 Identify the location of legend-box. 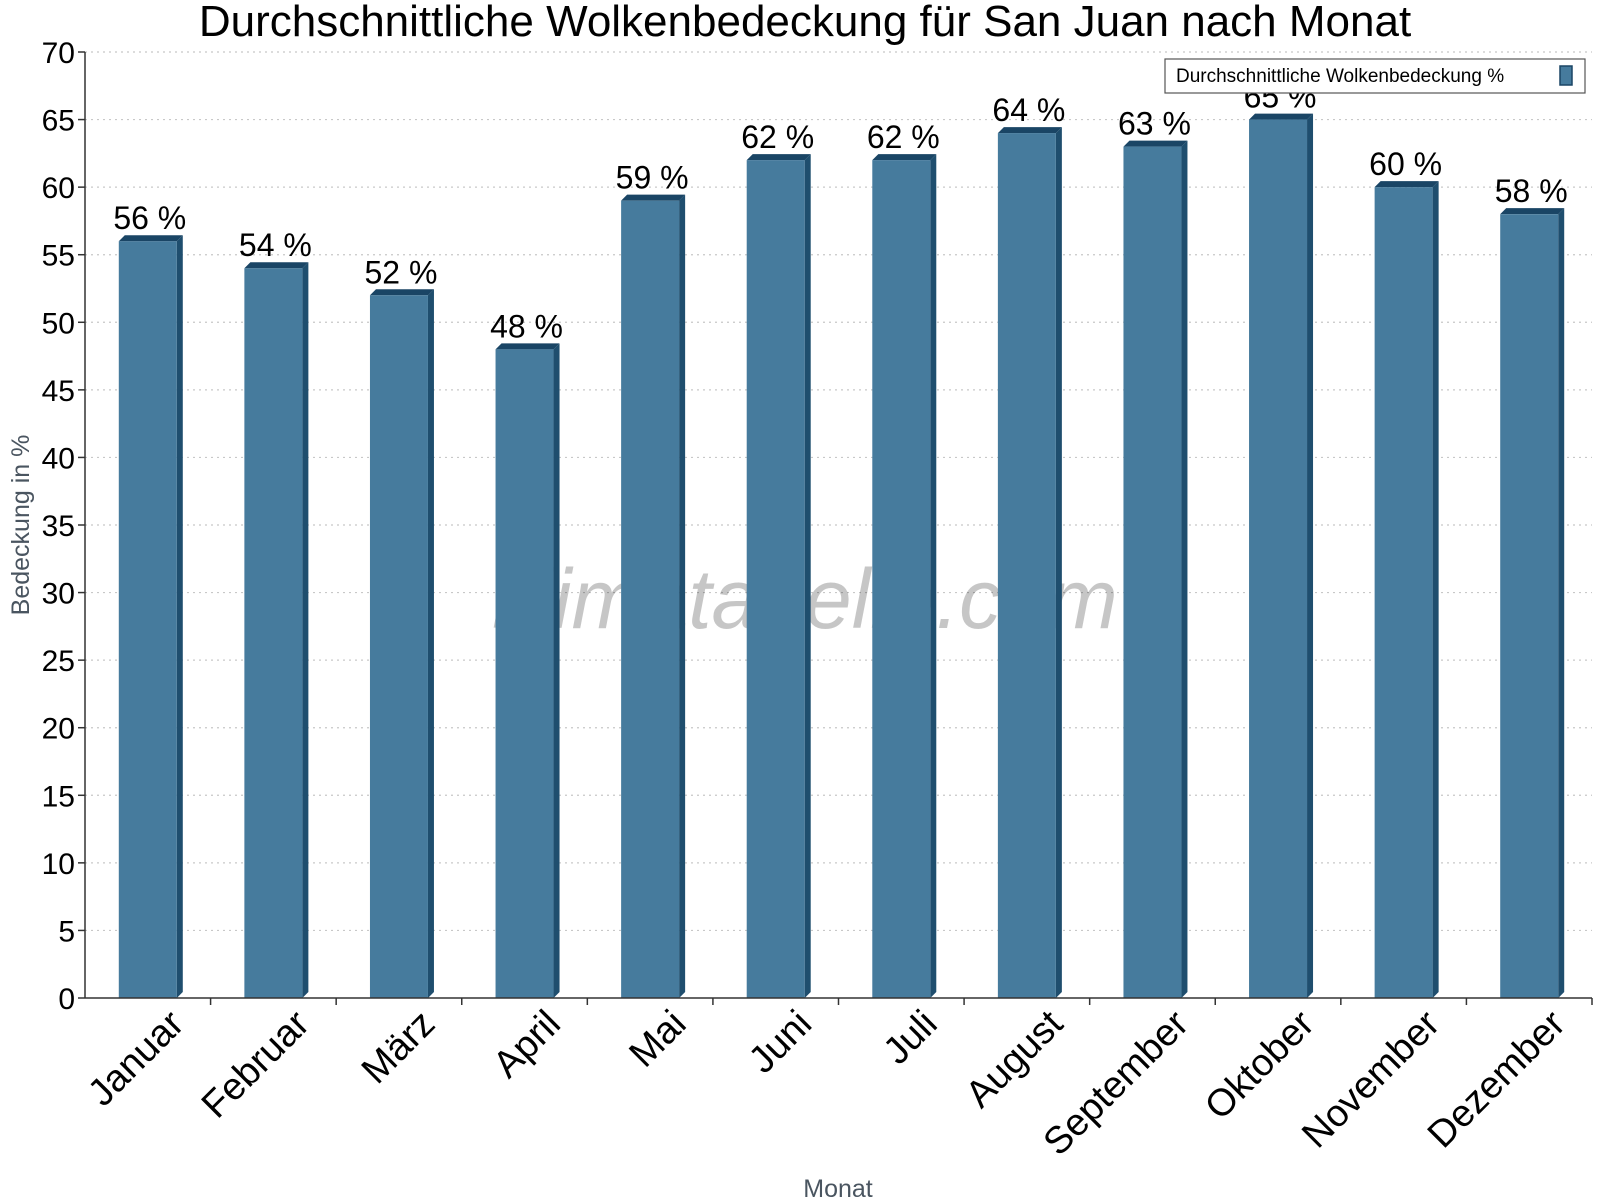
(1375, 76).